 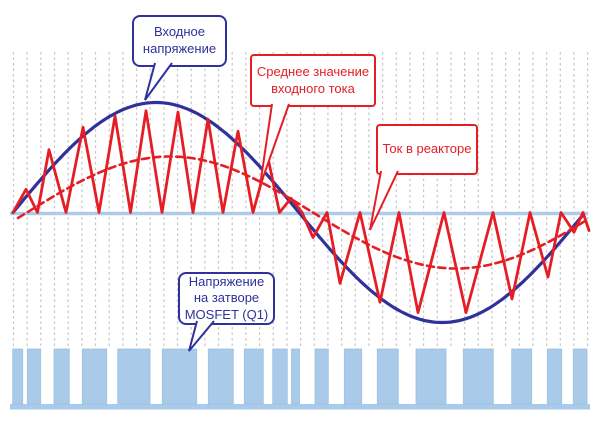 I want to click on callout-input-voltage-line1: Входное, so click(x=179, y=32).